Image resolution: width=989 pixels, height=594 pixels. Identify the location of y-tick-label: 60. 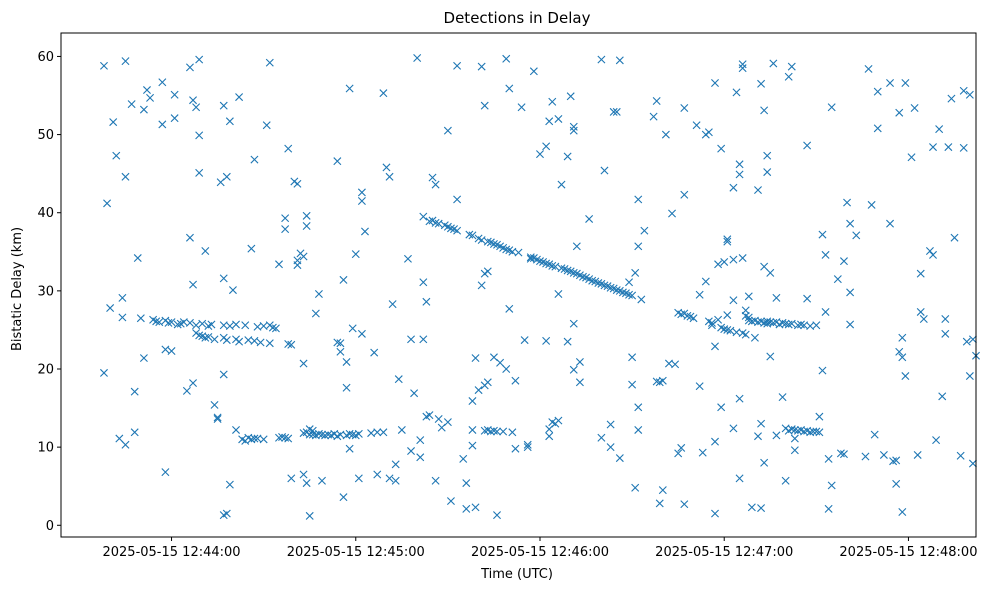
(45, 57).